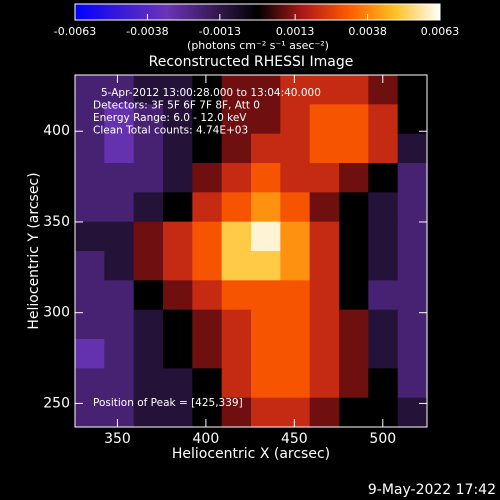 The image size is (500, 500). I want to click on colorbar-label: (photons cm⁻² s⁻¹ asec⁻²), so click(258, 45).